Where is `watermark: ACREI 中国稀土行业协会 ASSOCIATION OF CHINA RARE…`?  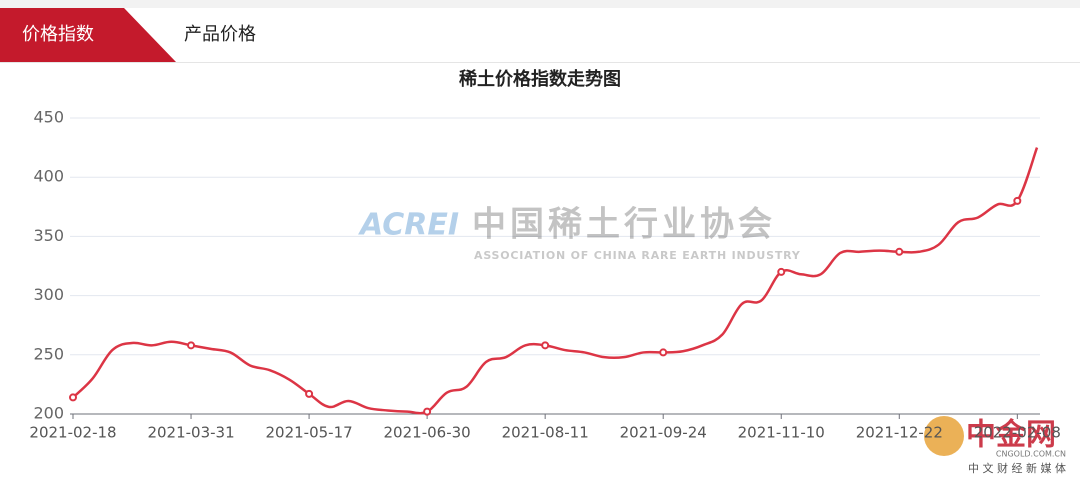 watermark: ACREI 中国稀土行业协会 ASSOCIATION OF CHINA RARE… is located at coordinates (579, 234).